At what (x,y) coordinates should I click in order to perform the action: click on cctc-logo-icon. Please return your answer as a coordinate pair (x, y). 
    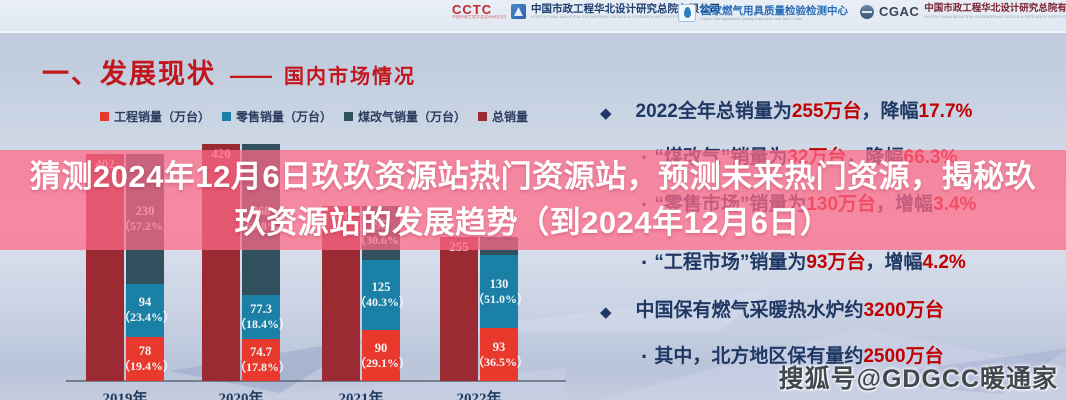
    Looking at the image, I should click on (518, 11).